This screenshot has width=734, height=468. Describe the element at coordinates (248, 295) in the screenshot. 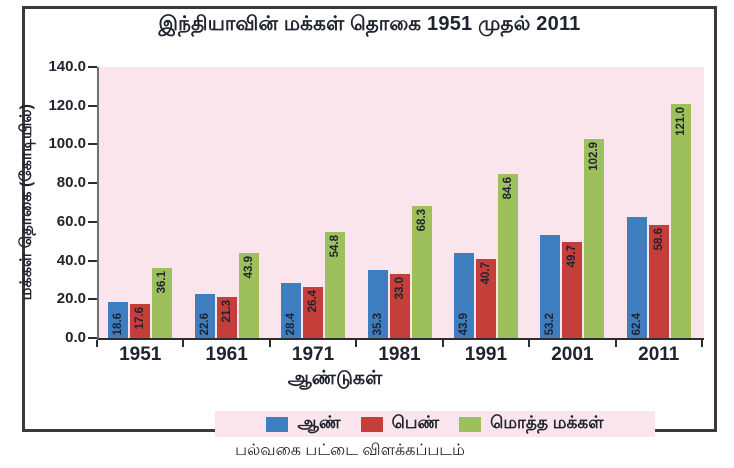

I see `bar-total-1961: 43.9` at that location.